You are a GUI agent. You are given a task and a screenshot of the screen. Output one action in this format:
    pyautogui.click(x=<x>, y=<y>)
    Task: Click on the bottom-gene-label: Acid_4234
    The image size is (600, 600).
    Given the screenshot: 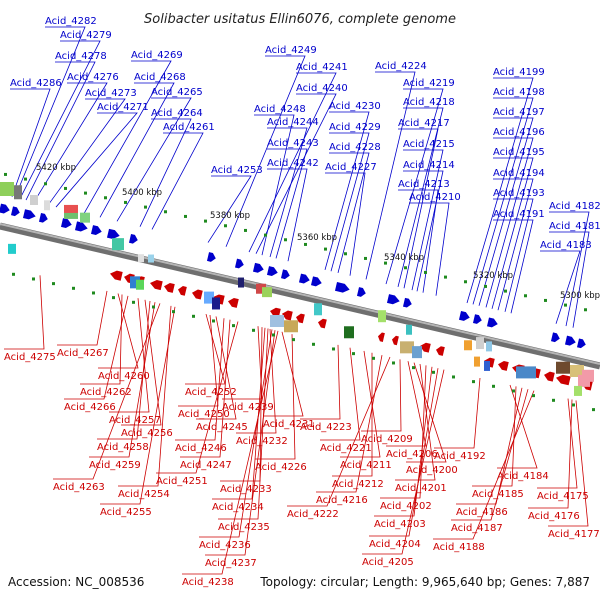 What is the action you would take?
    pyautogui.click(x=238, y=507)
    